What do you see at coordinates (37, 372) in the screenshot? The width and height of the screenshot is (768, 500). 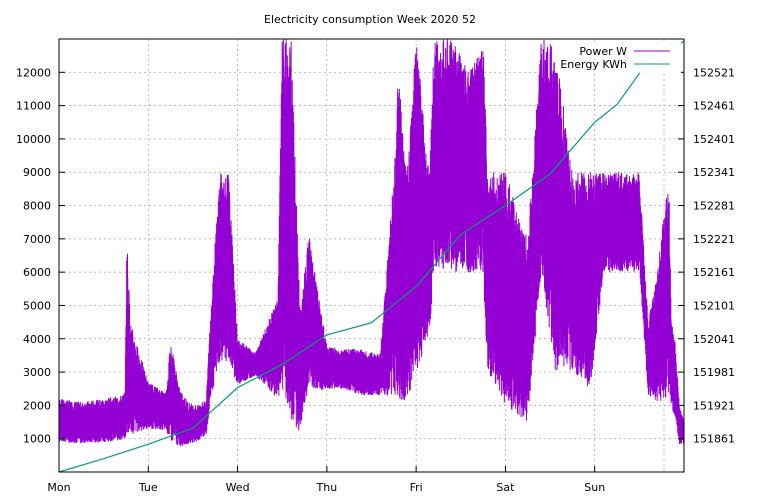 I see `y-tick-label: 3000` at bounding box center [37, 372].